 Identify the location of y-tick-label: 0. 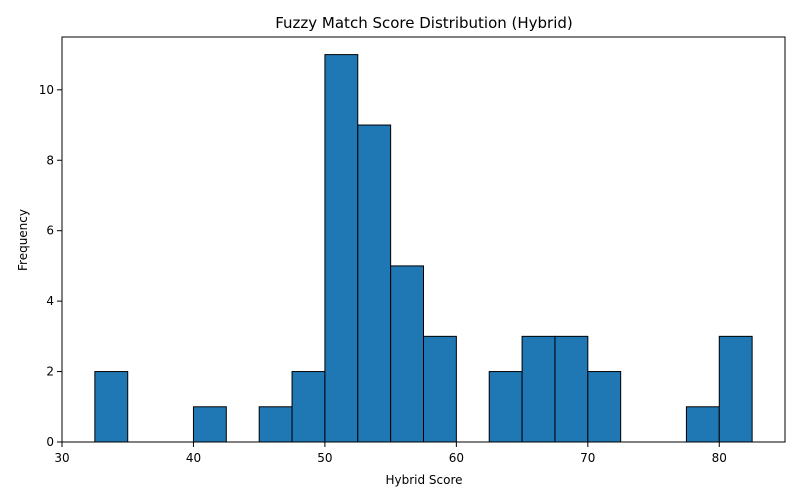
(50, 442).